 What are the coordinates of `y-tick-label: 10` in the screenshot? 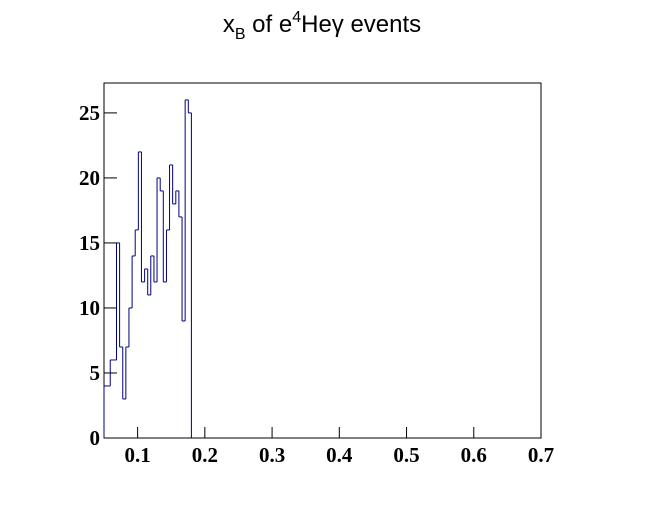 It's located at (89, 308).